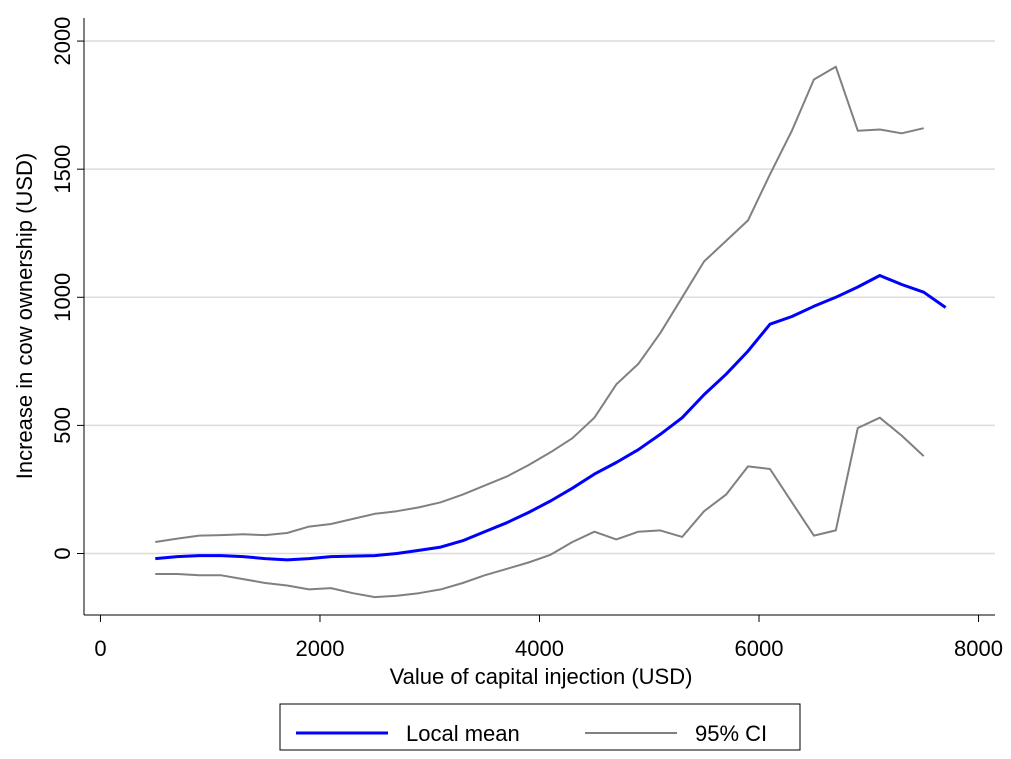  I want to click on x-tick-label: 2000, so click(320, 648).